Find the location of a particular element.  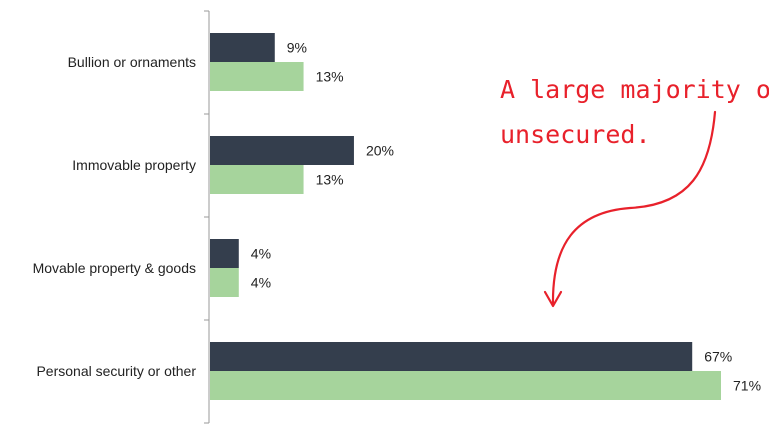

data-label: 71% is located at coordinates (747, 386).